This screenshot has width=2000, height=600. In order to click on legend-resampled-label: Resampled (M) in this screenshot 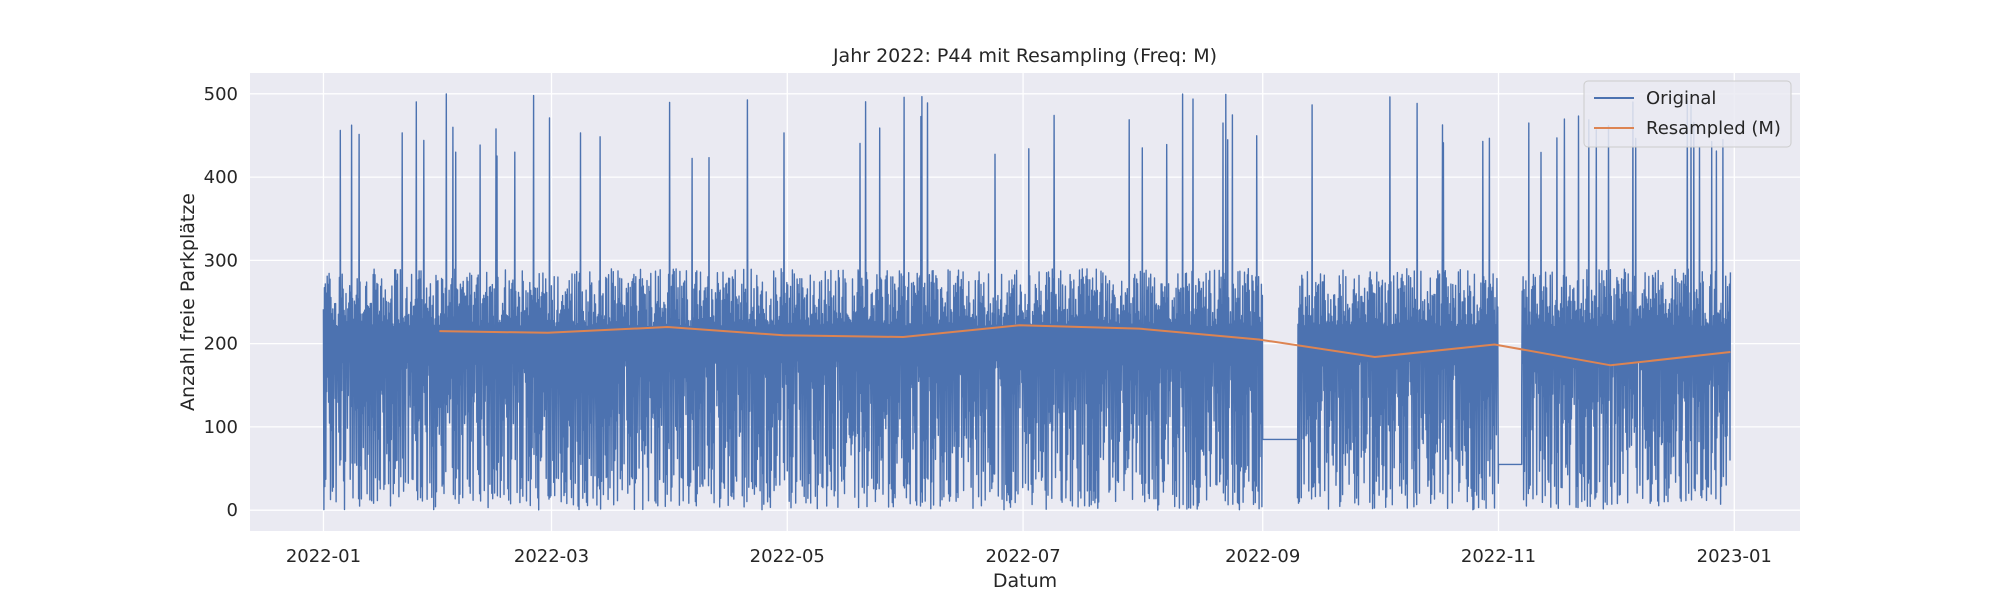, I will do `click(1713, 128)`.